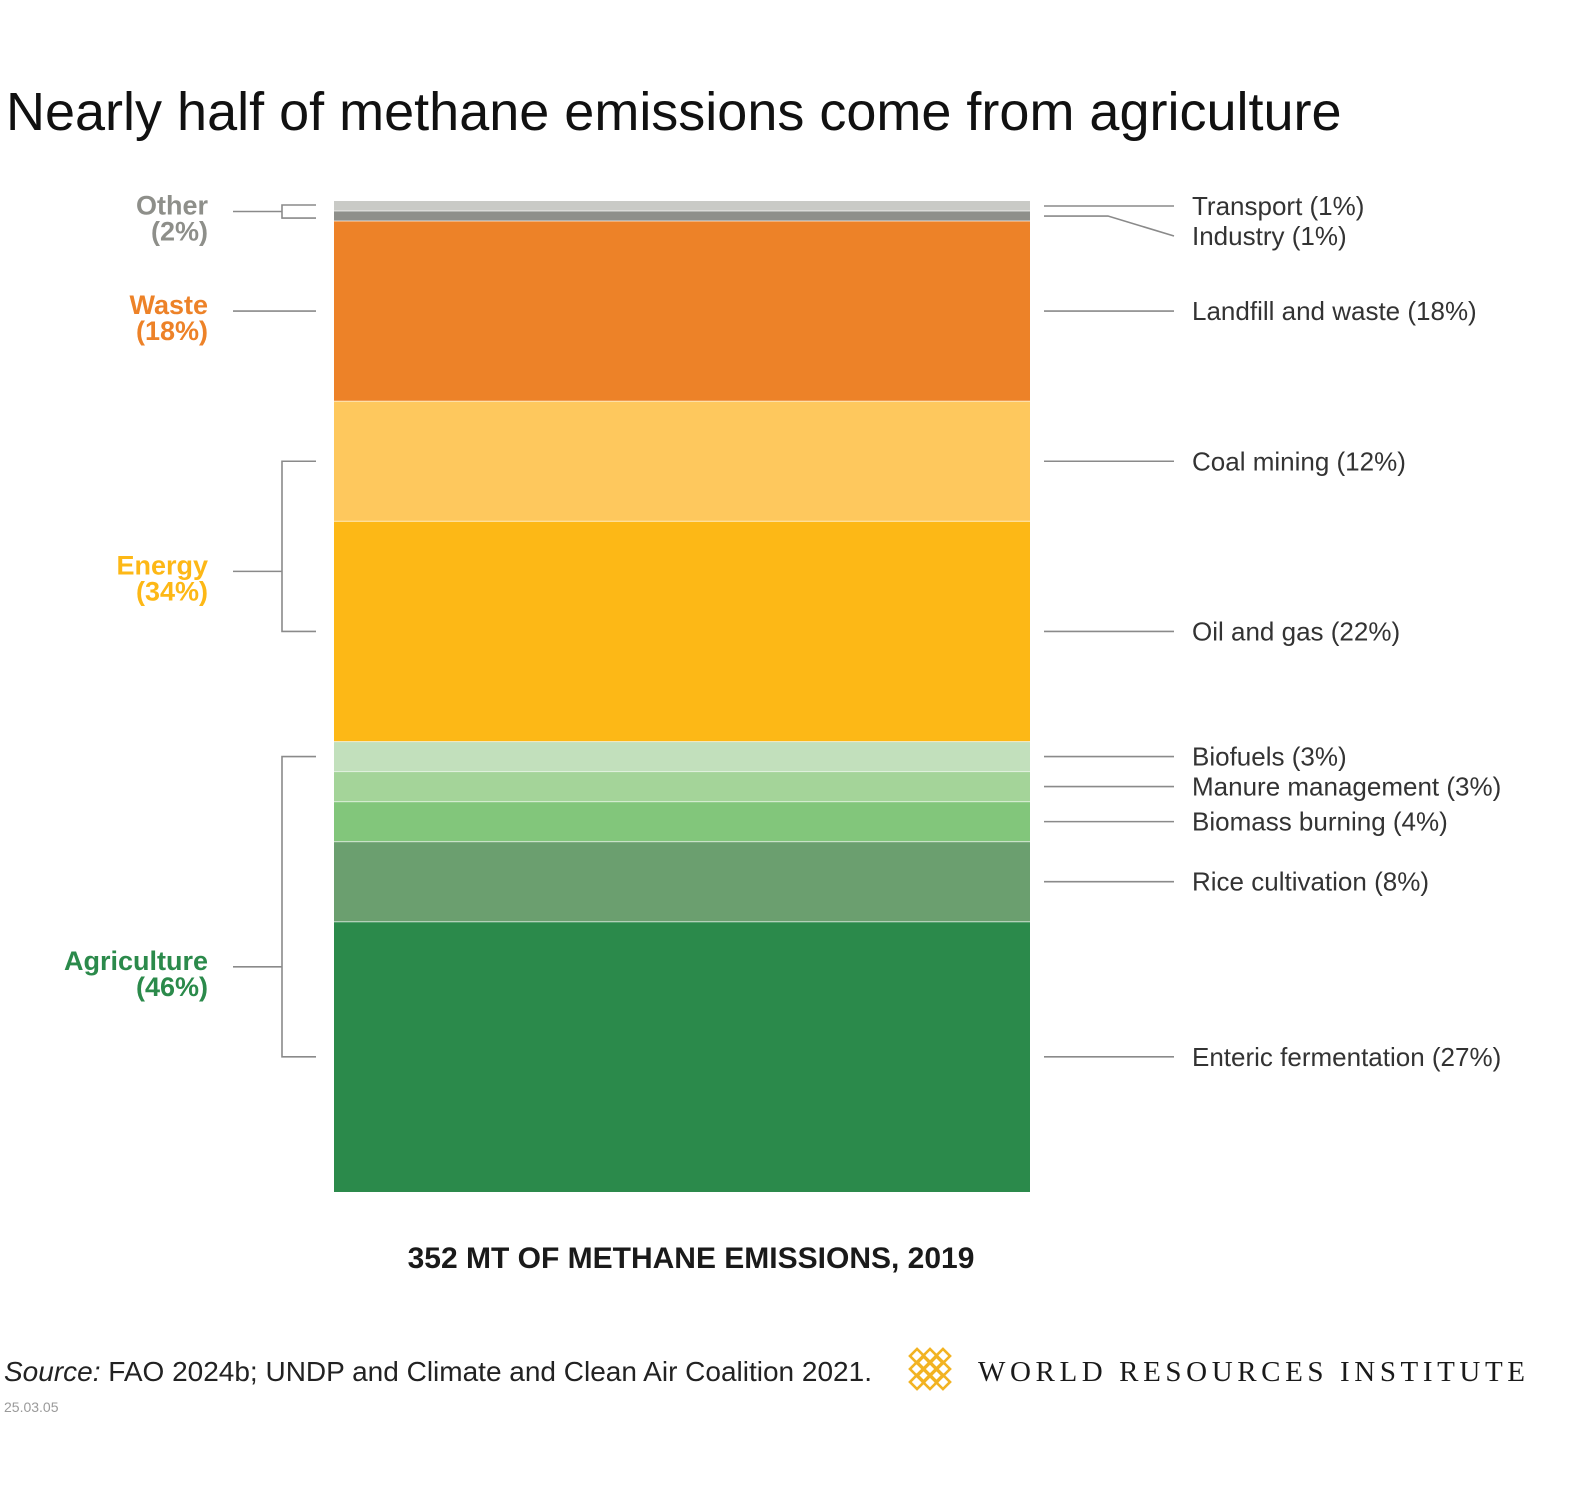 The image size is (1575, 1500). Describe the element at coordinates (682, 206) in the screenshot. I see `bar-segment-transport` at that location.